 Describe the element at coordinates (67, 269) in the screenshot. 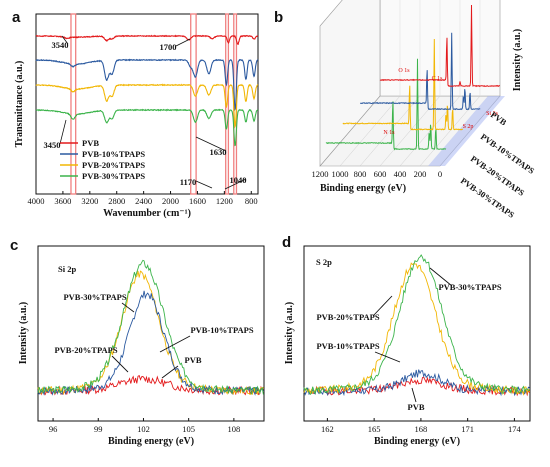

I see `panel-c-title: Si 2p` at that location.